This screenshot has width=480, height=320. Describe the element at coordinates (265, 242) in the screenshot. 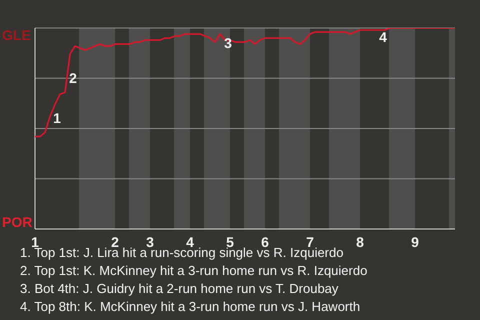

I see `x-tick-label: 6` at that location.